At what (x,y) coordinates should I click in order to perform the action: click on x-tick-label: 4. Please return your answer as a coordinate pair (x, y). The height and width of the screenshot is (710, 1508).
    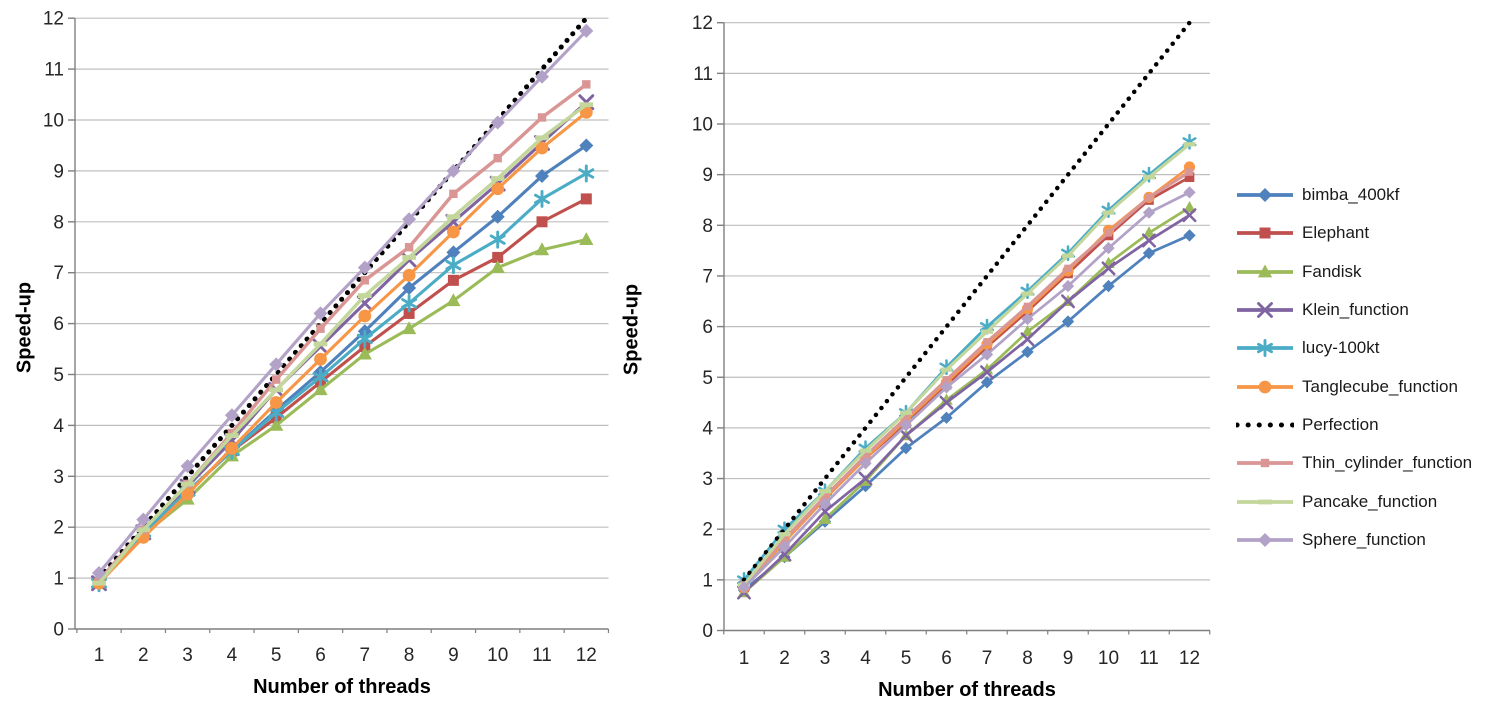
    Looking at the image, I should click on (232, 655).